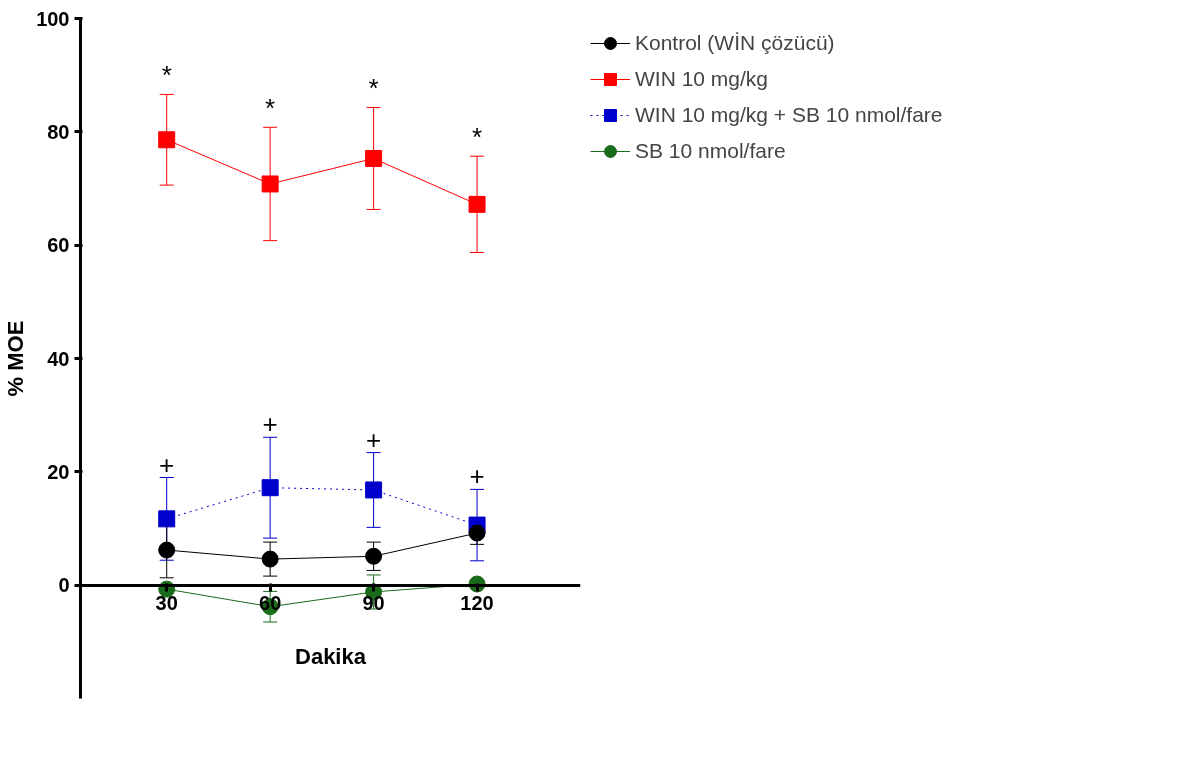 The height and width of the screenshot is (780, 1177). What do you see at coordinates (53, 18) in the screenshot?
I see `y-tick-label: 100` at bounding box center [53, 18].